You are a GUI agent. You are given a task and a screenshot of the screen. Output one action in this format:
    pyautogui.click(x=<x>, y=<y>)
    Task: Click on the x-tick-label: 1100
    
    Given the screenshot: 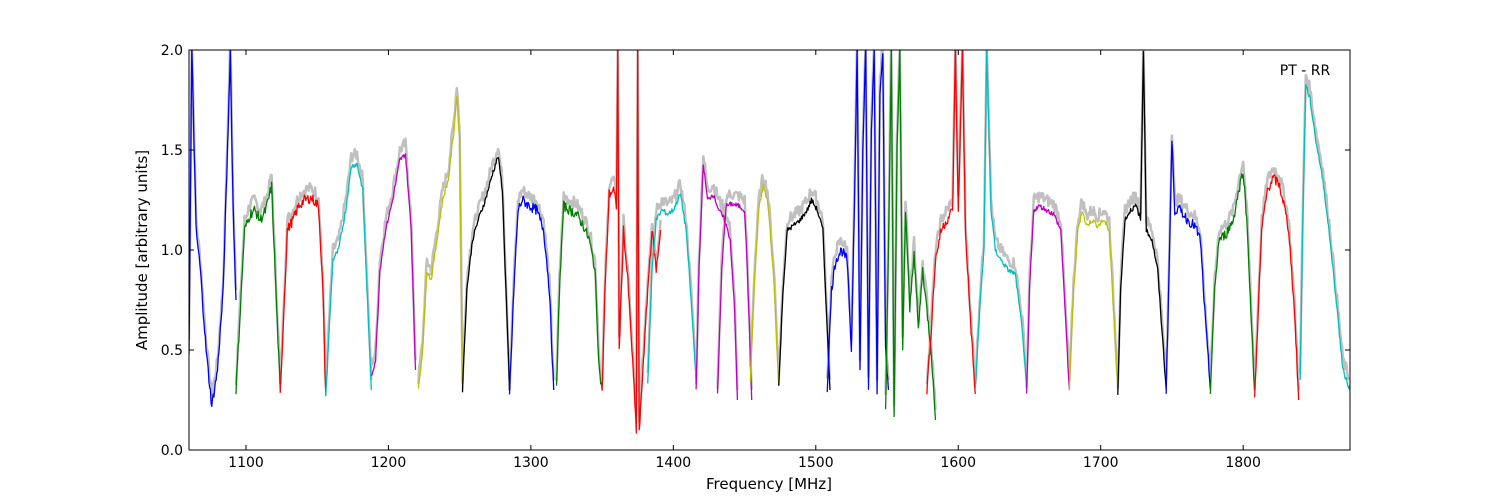 What is the action you would take?
    pyautogui.click(x=246, y=463)
    